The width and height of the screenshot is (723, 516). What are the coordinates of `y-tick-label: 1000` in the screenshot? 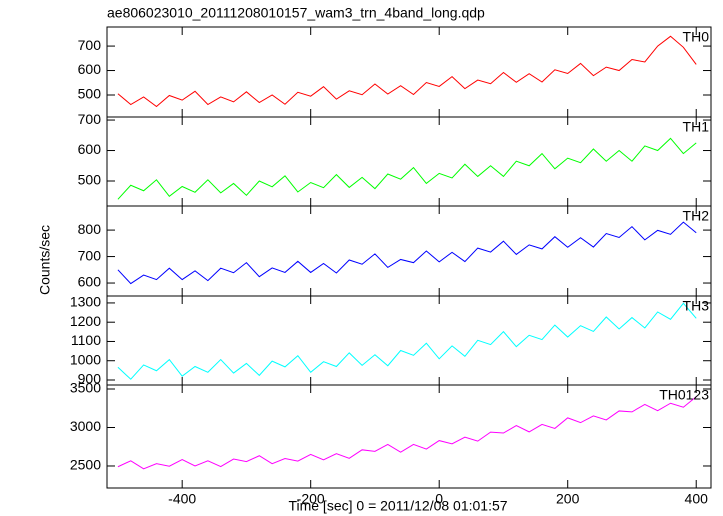 It's located at (85, 359).